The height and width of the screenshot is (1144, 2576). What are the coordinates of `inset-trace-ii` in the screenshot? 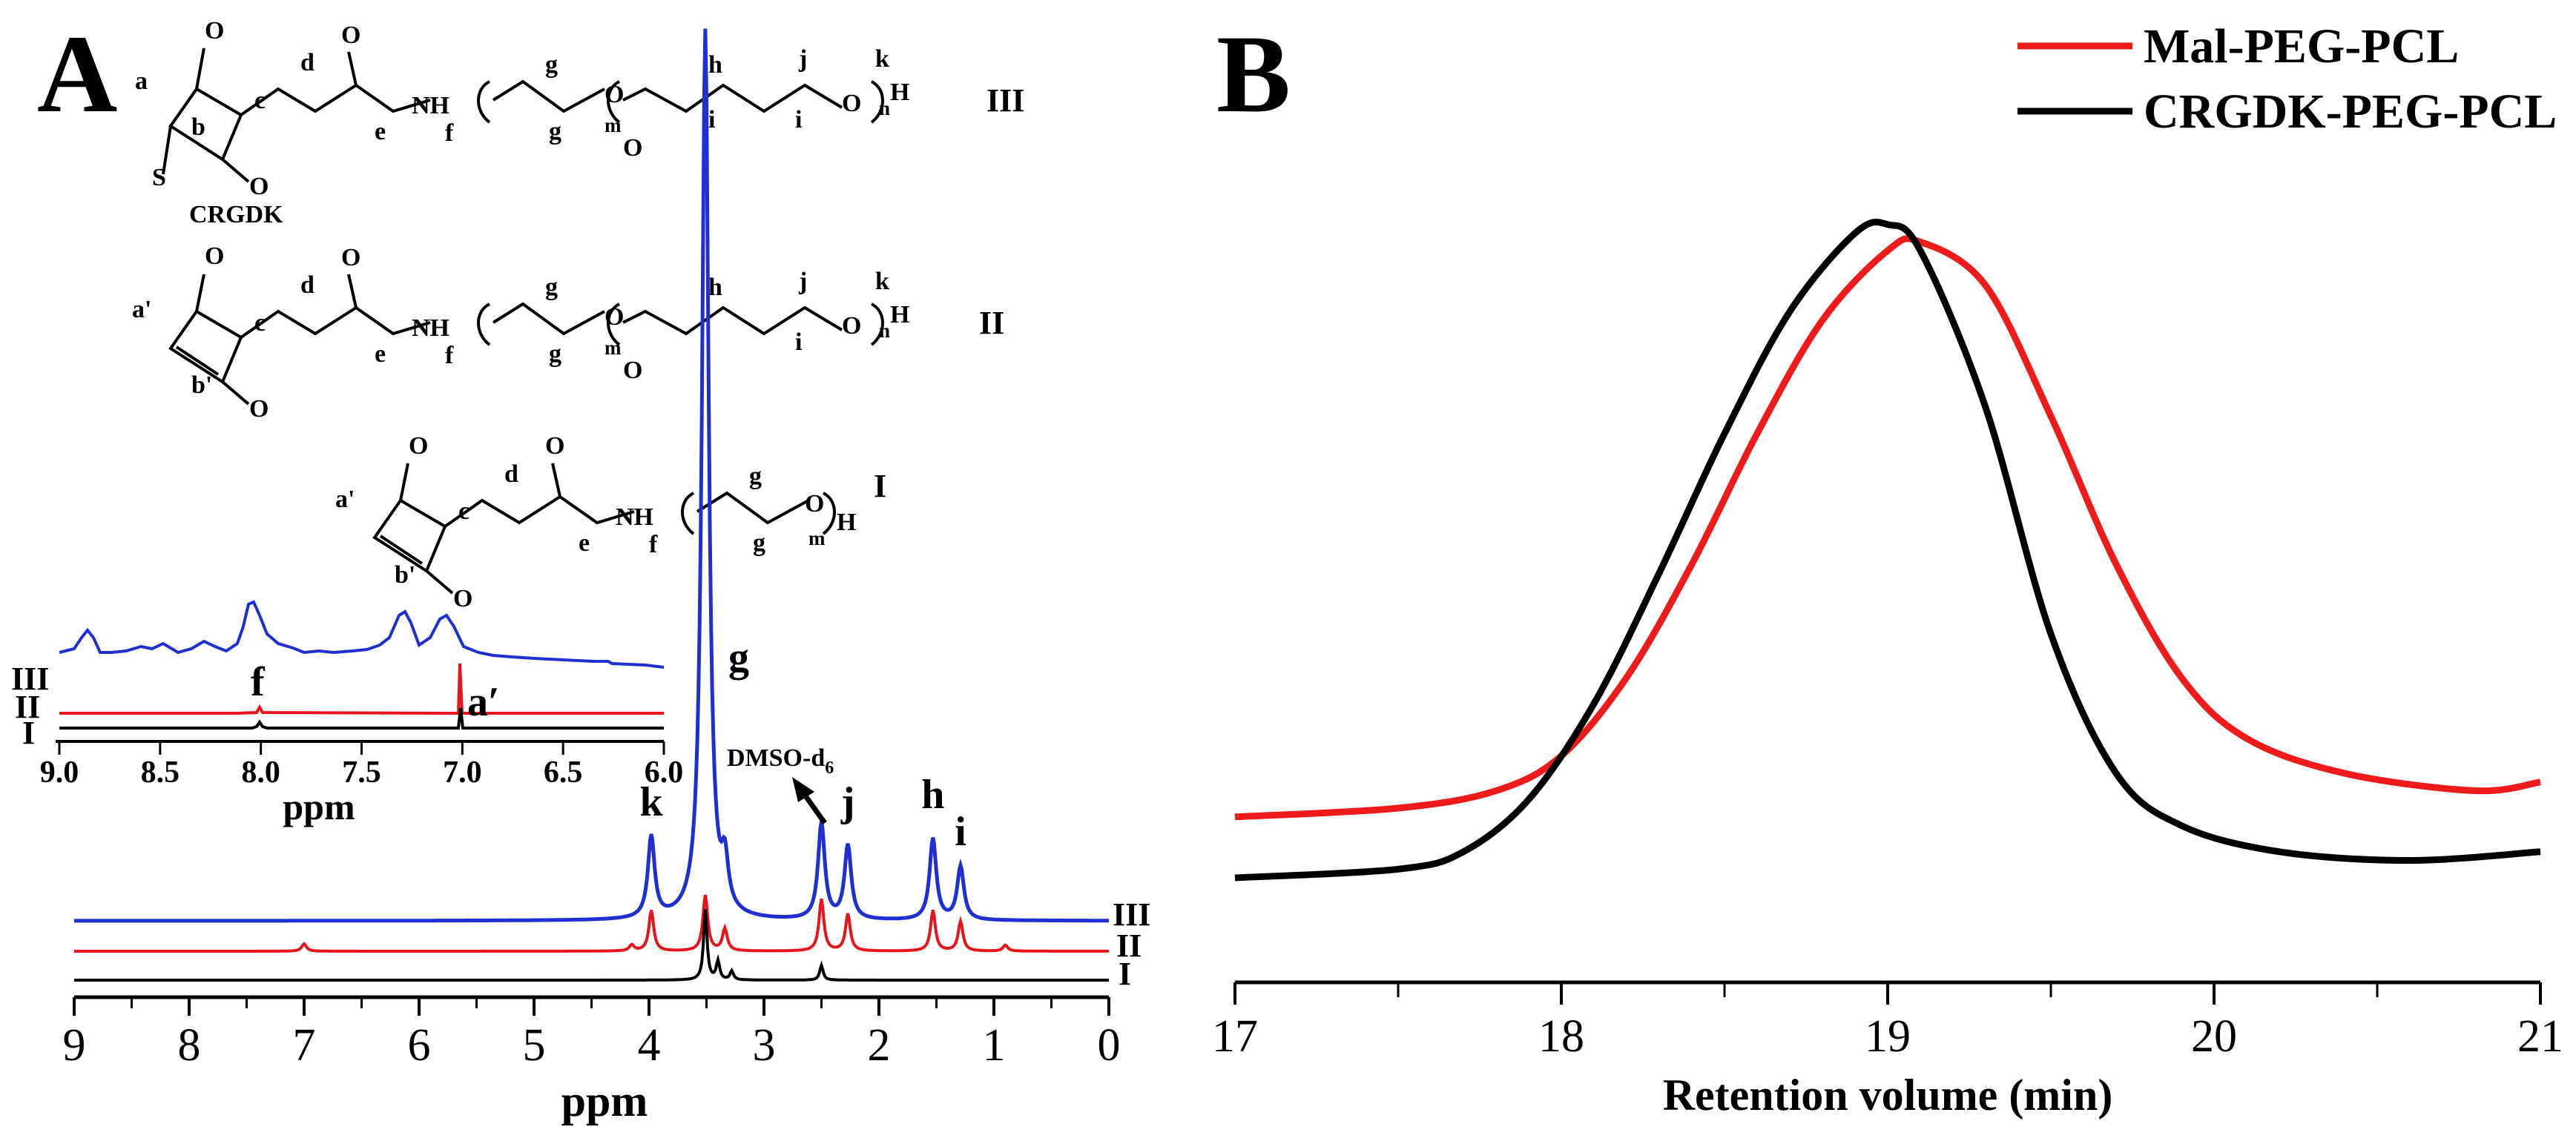 It's located at (362, 689).